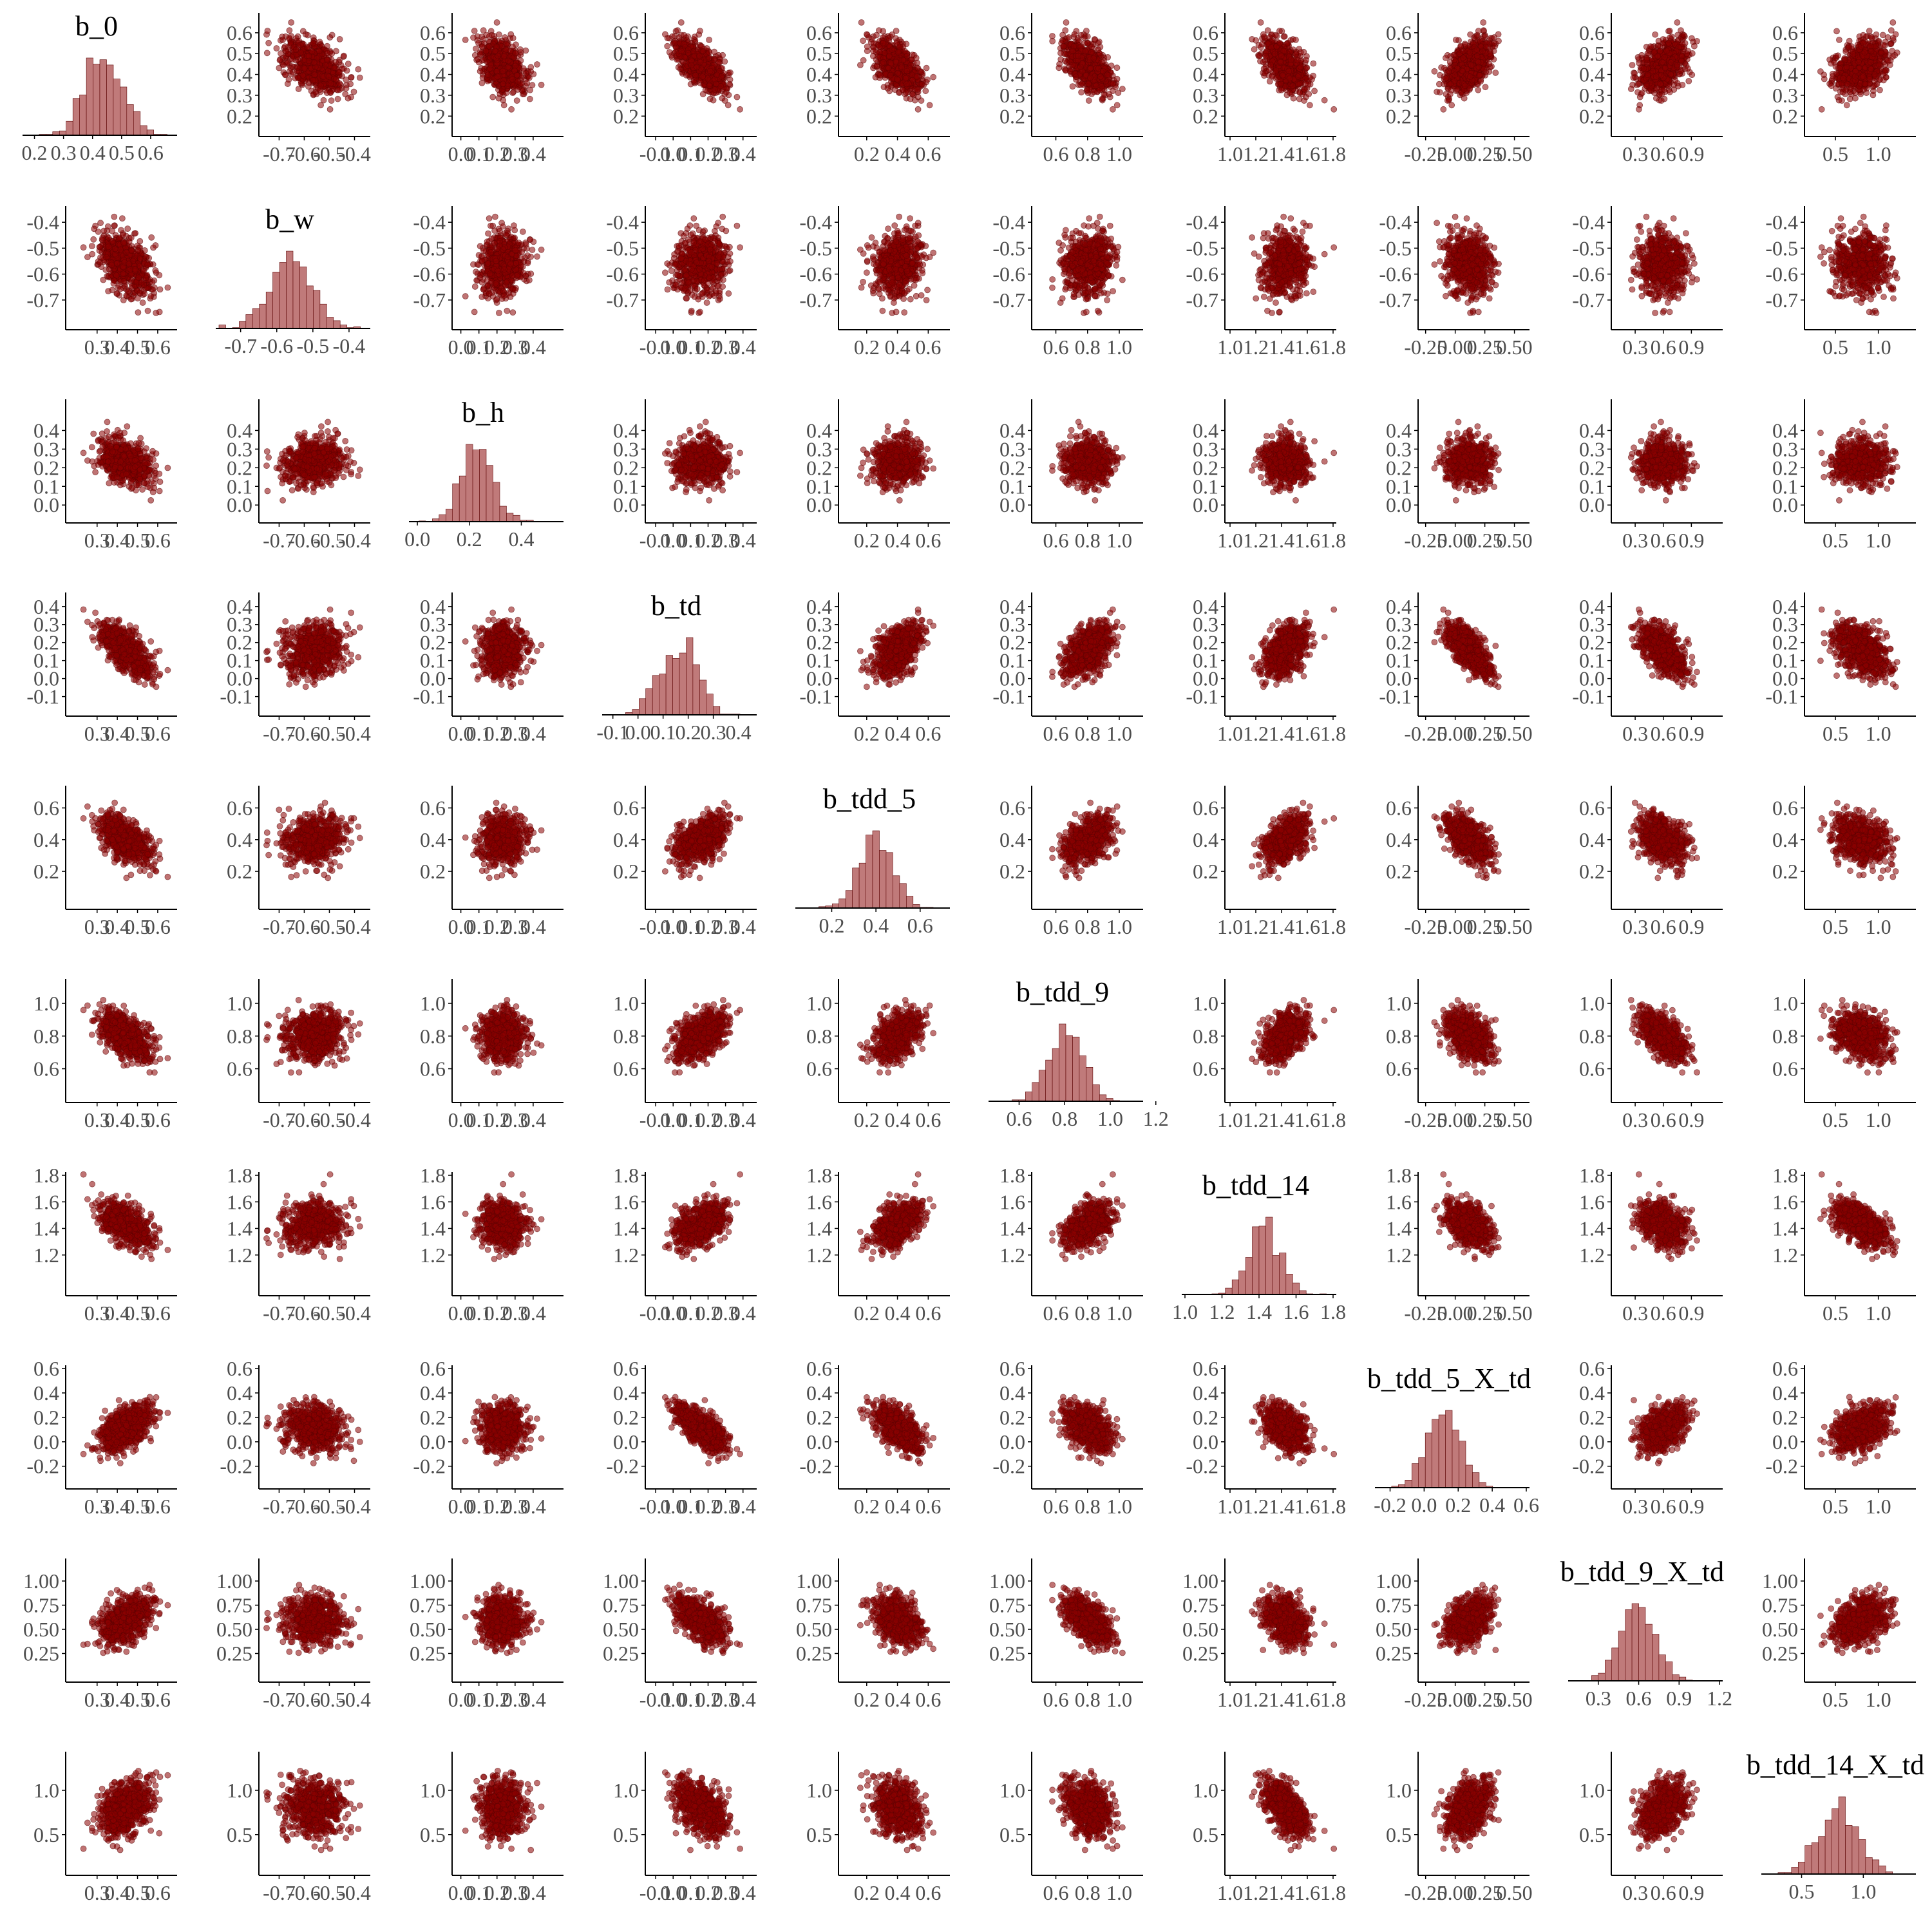  Describe the element at coordinates (240, 74) in the screenshot. I see `y-tick-label: 0.4` at that location.